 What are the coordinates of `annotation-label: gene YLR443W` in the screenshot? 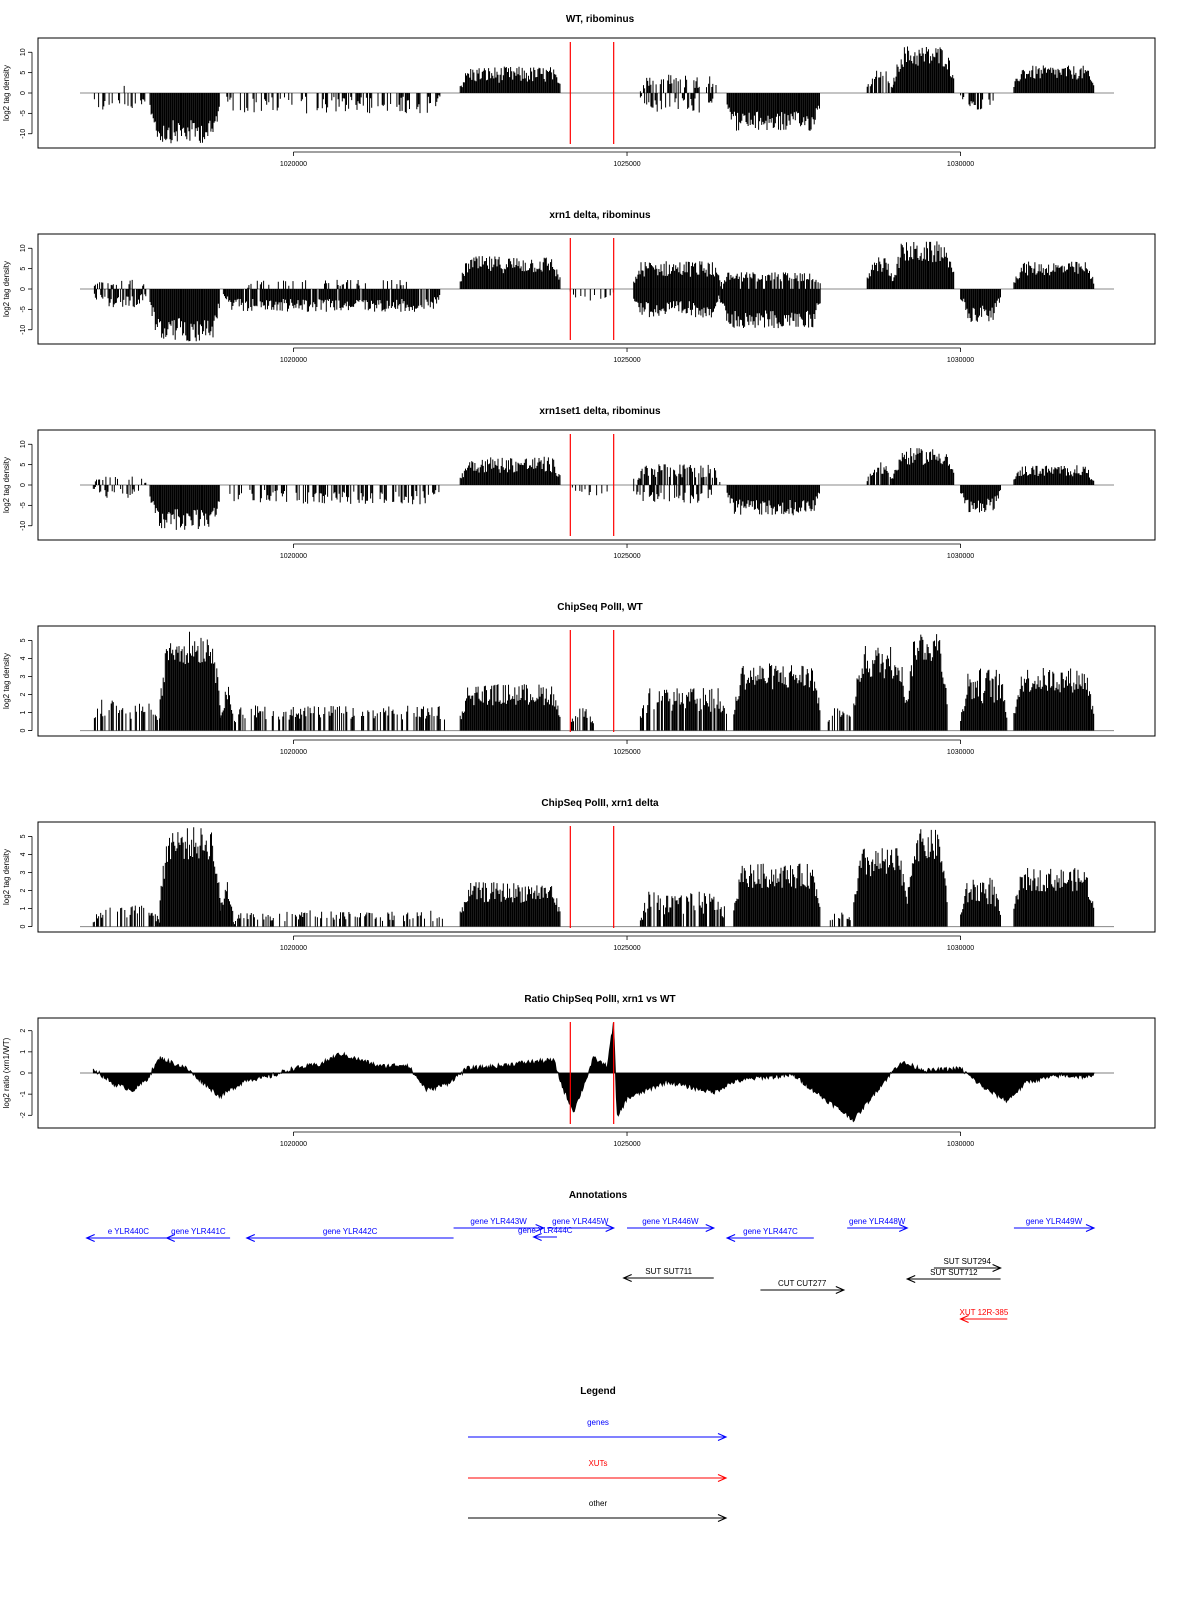 It's located at (498, 1221).